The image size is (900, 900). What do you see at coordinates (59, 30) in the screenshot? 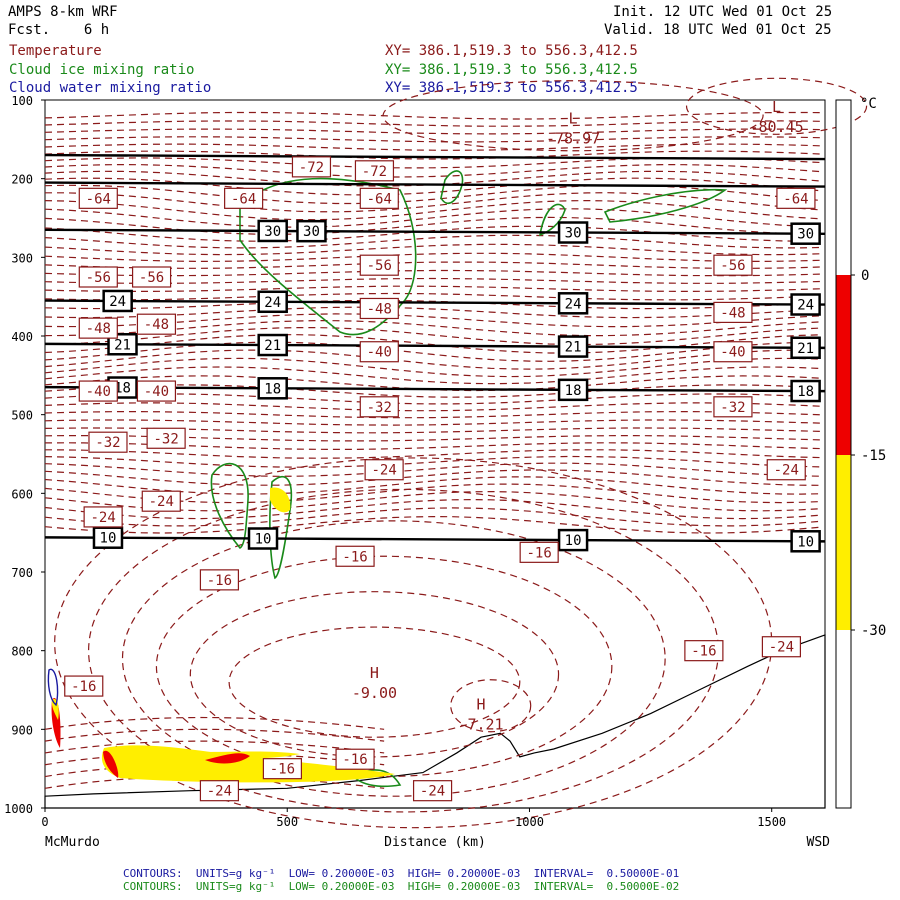
I see `forecast-hour: Fcst. 6 h` at bounding box center [59, 30].